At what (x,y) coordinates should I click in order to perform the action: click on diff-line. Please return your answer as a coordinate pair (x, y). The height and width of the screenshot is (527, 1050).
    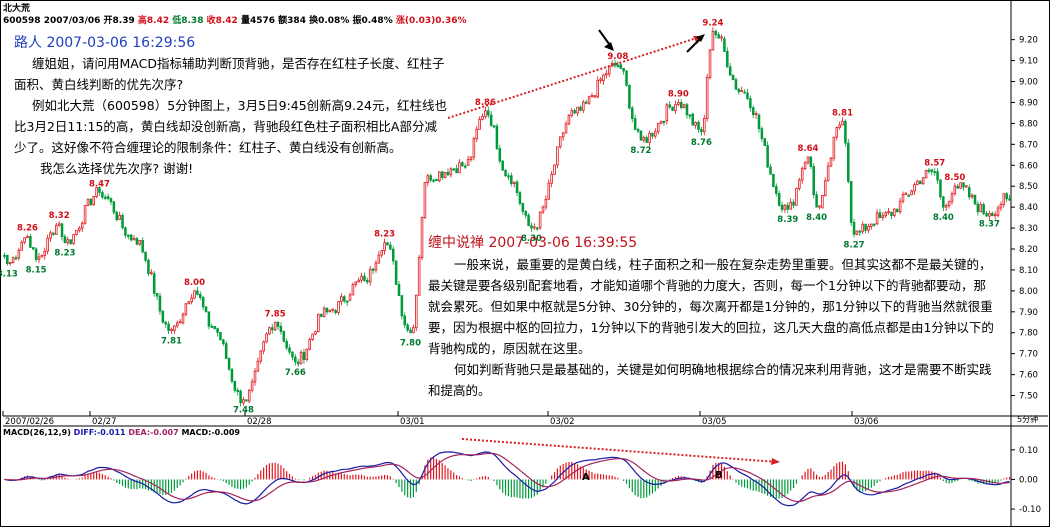
    Looking at the image, I should click on (507, 479).